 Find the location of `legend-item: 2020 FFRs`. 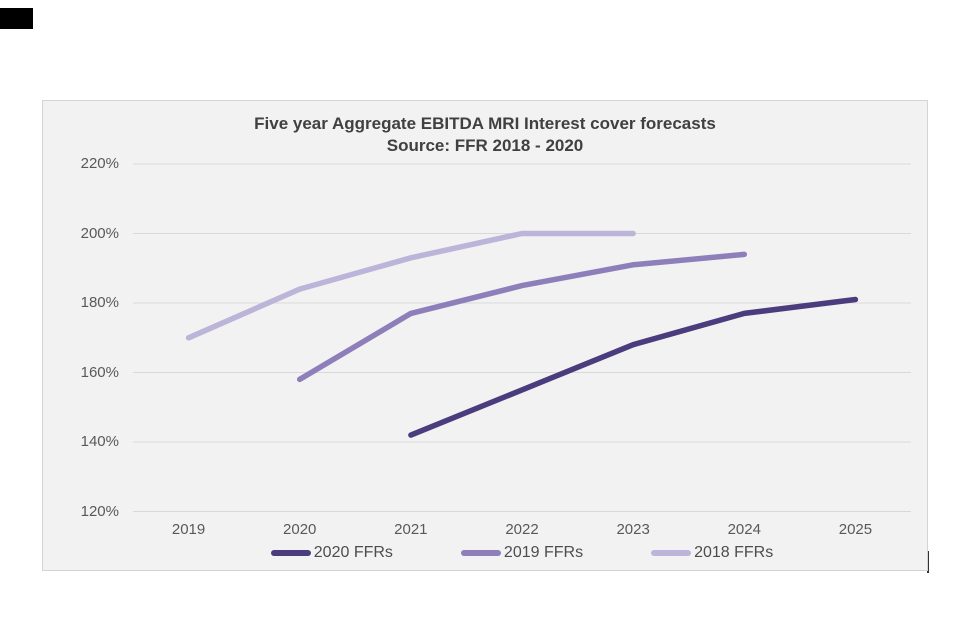

legend-item: 2020 FFRs is located at coordinates (331, 553).